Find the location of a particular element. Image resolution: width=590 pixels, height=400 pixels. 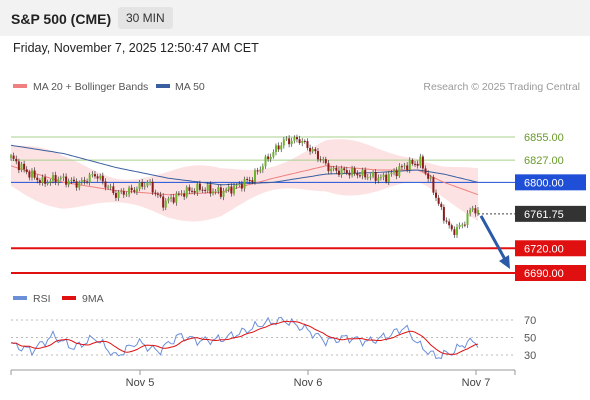

symbol-title: S&P 500 (CME) is located at coordinates (61, 19).